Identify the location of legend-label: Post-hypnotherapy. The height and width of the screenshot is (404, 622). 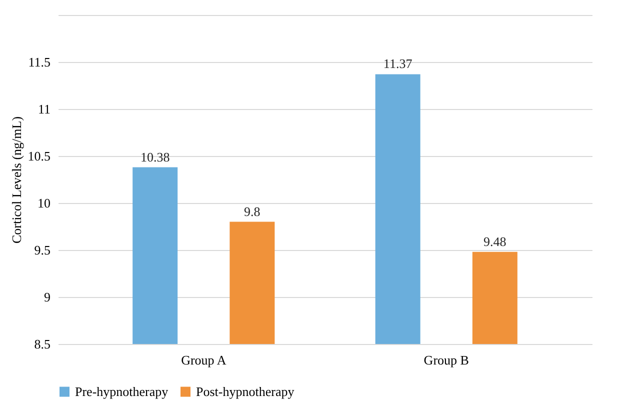
(245, 391).